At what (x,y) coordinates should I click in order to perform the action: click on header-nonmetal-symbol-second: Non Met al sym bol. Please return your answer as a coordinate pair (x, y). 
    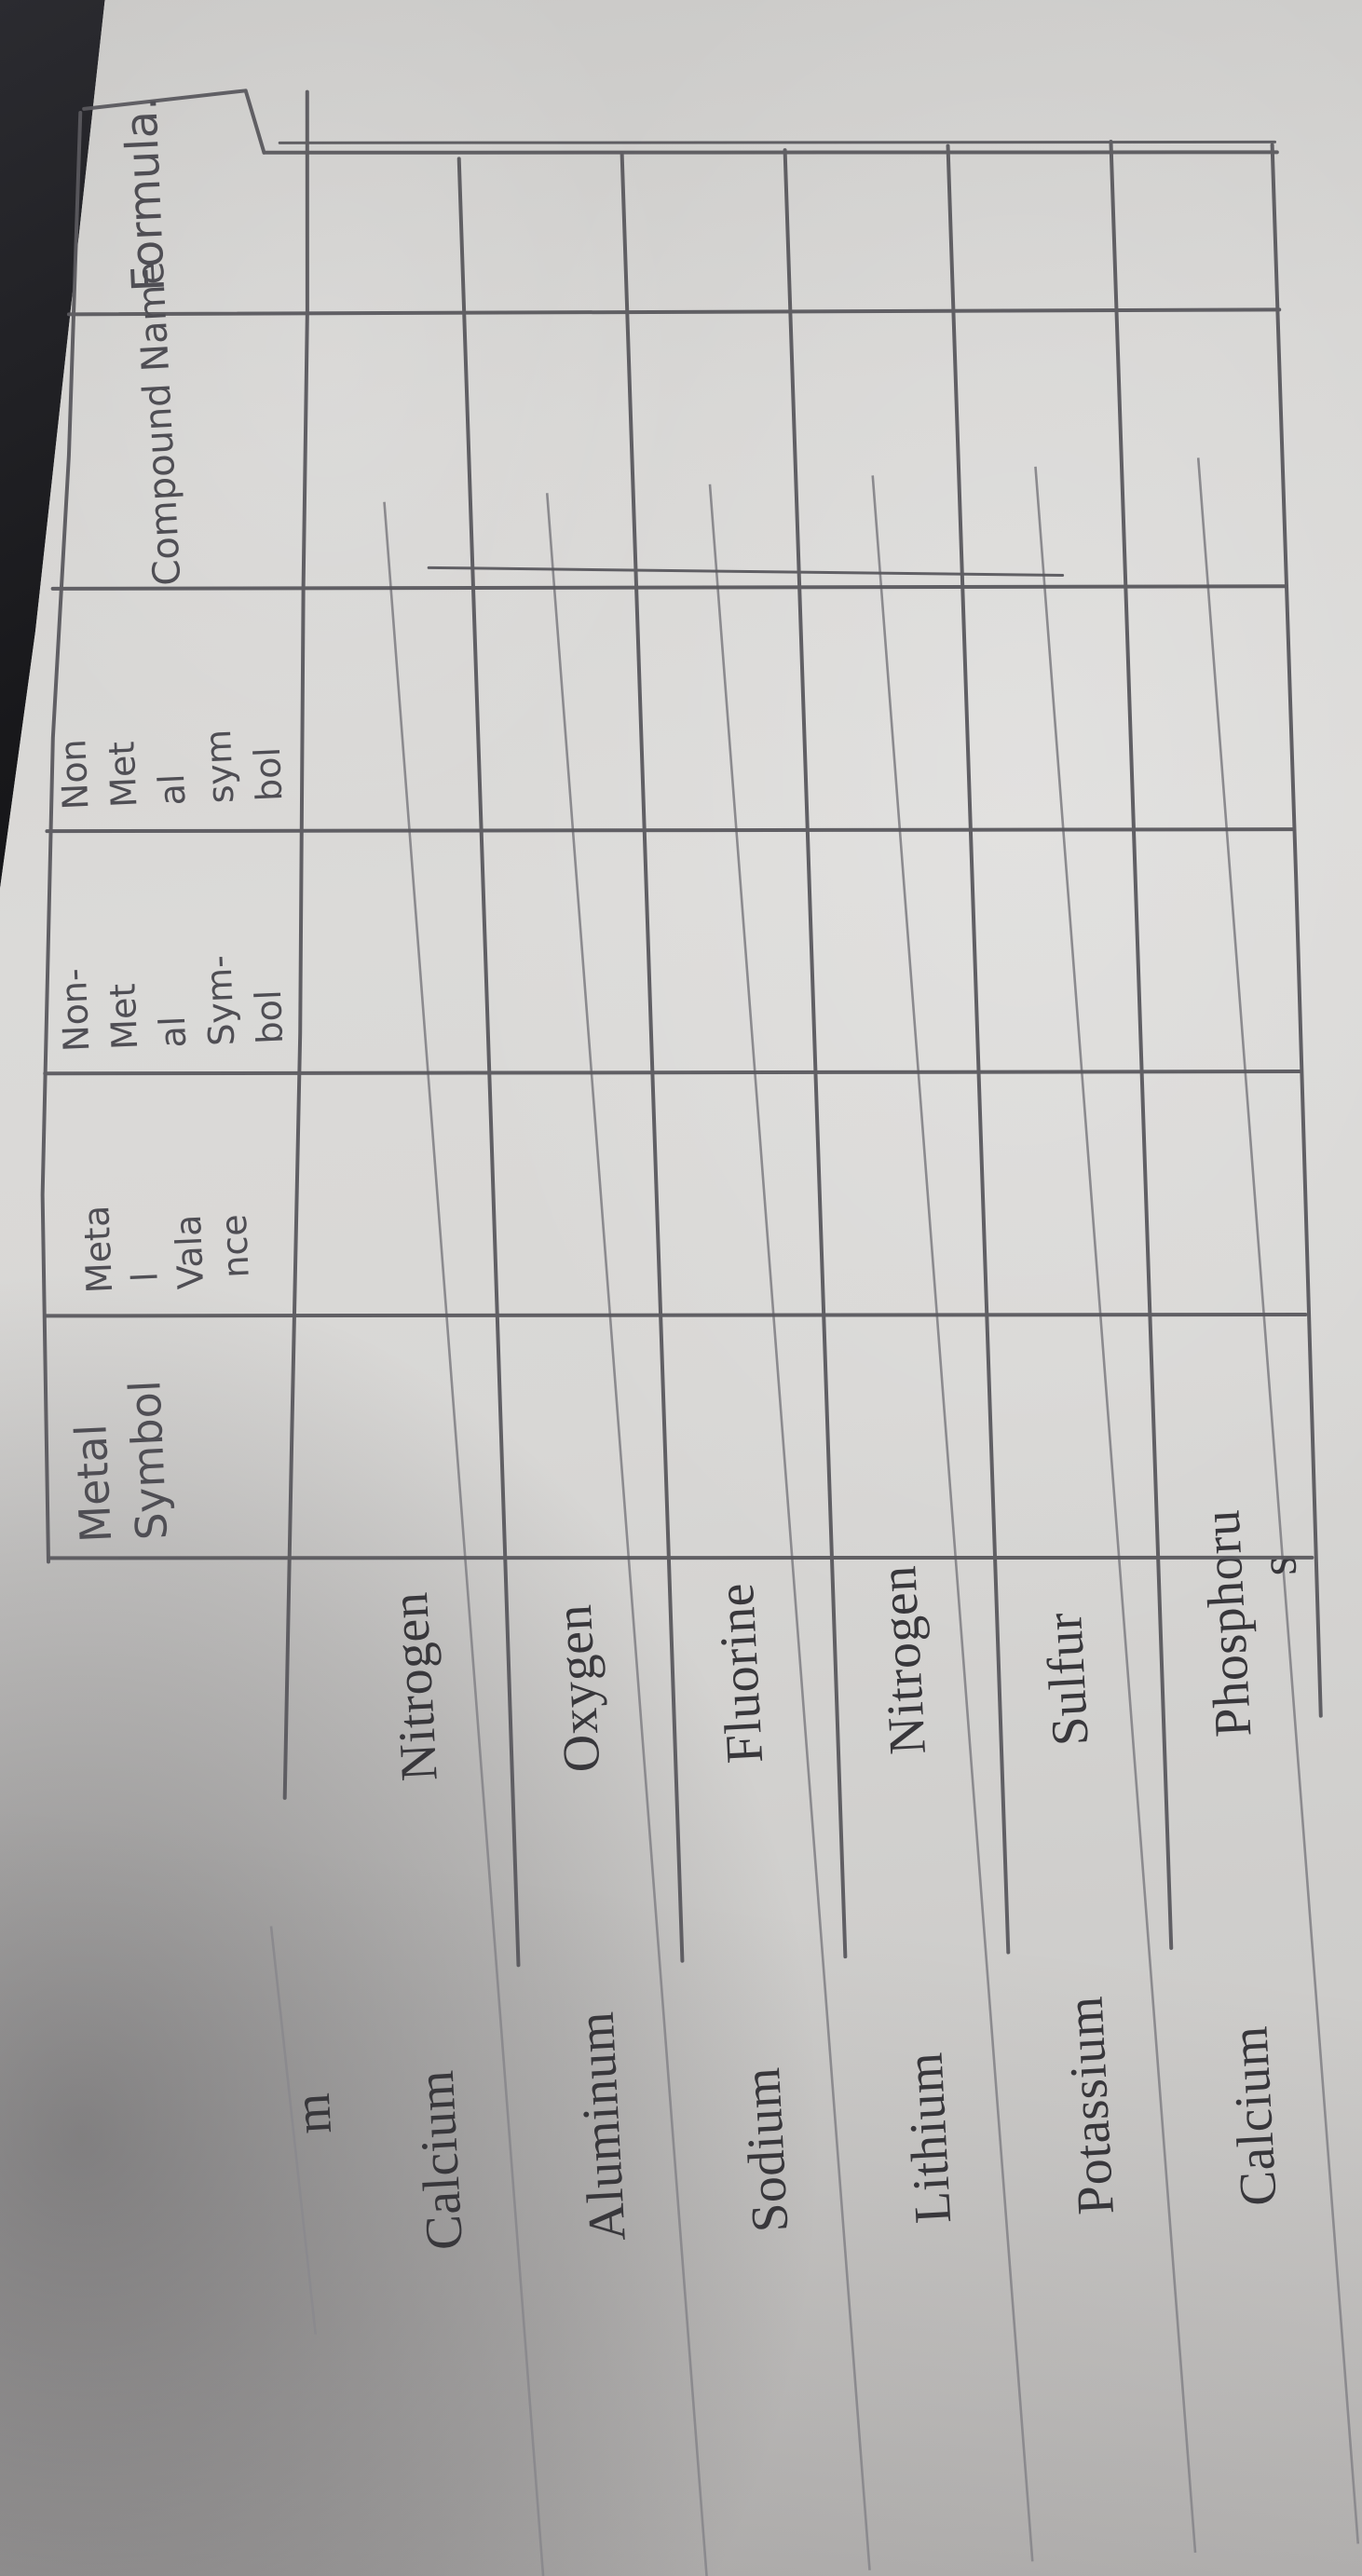
    Looking at the image, I should click on (170, 769).